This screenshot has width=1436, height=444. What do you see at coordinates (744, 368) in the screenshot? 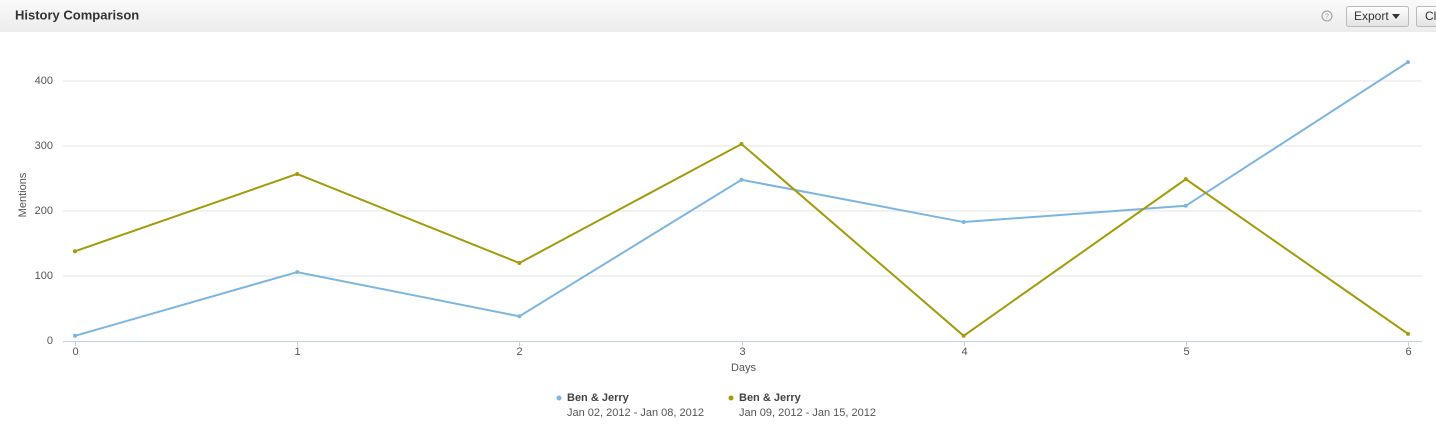
I see `x-axis-label: Days` at bounding box center [744, 368].